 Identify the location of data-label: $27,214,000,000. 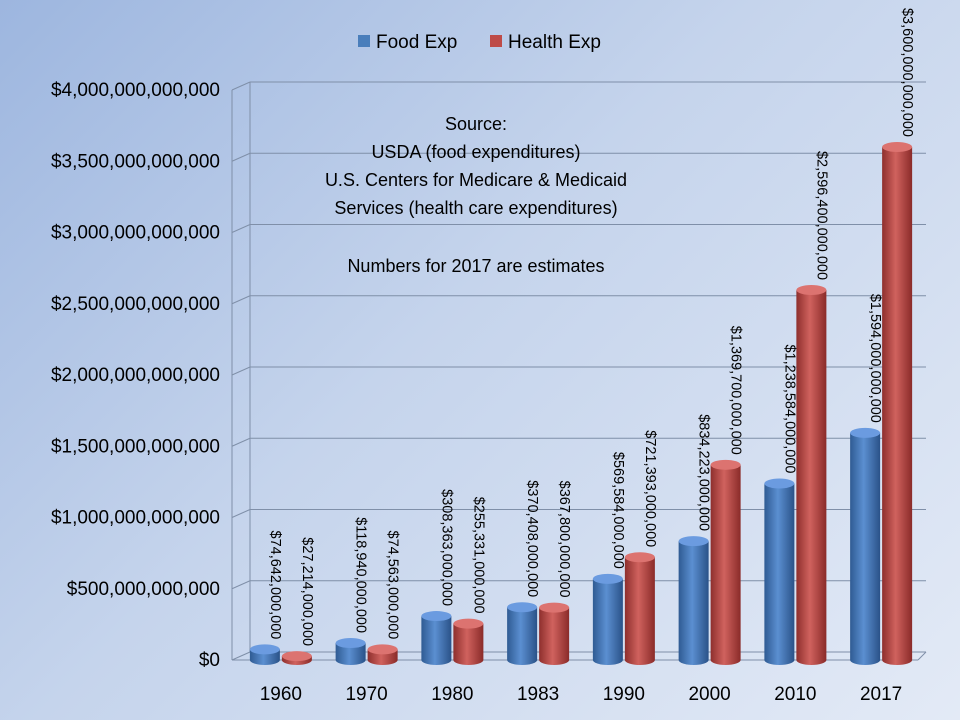
(307, 591).